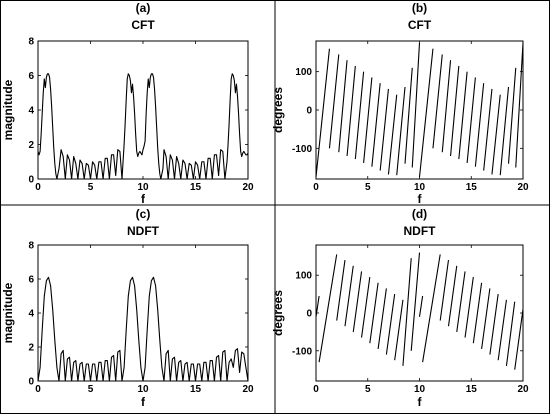 This screenshot has height=414, width=550. Describe the element at coordinates (143, 214) in the screenshot. I see `panel-label: (c)` at that location.